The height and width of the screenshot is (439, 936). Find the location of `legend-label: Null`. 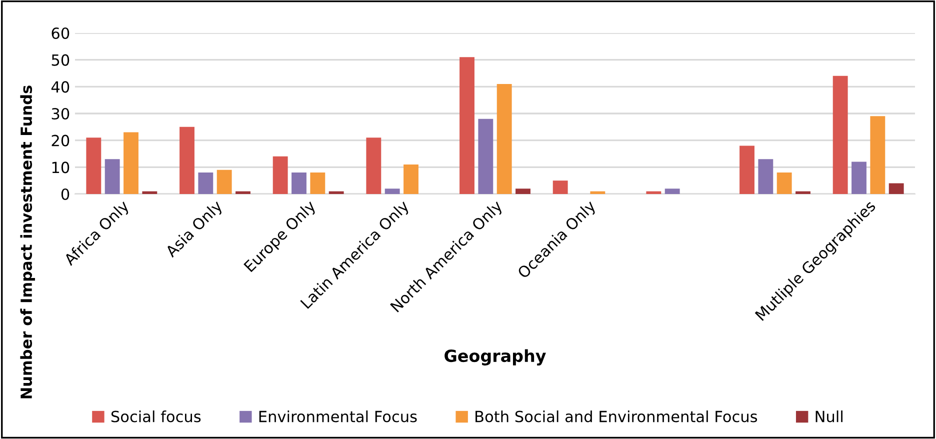

legend-label: Null is located at coordinates (829, 416).